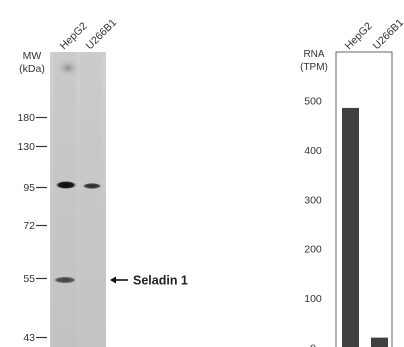 The width and height of the screenshot is (404, 347). I want to click on bar-hepg2, so click(350, 227).